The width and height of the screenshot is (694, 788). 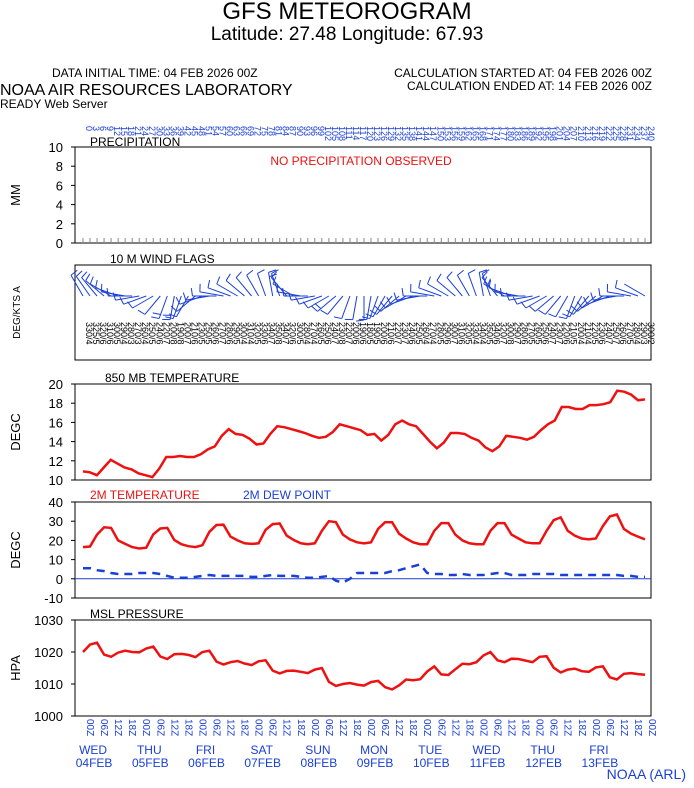 What do you see at coordinates (205, 750) in the screenshot?
I see `day-of-week-label: FRI` at bounding box center [205, 750].